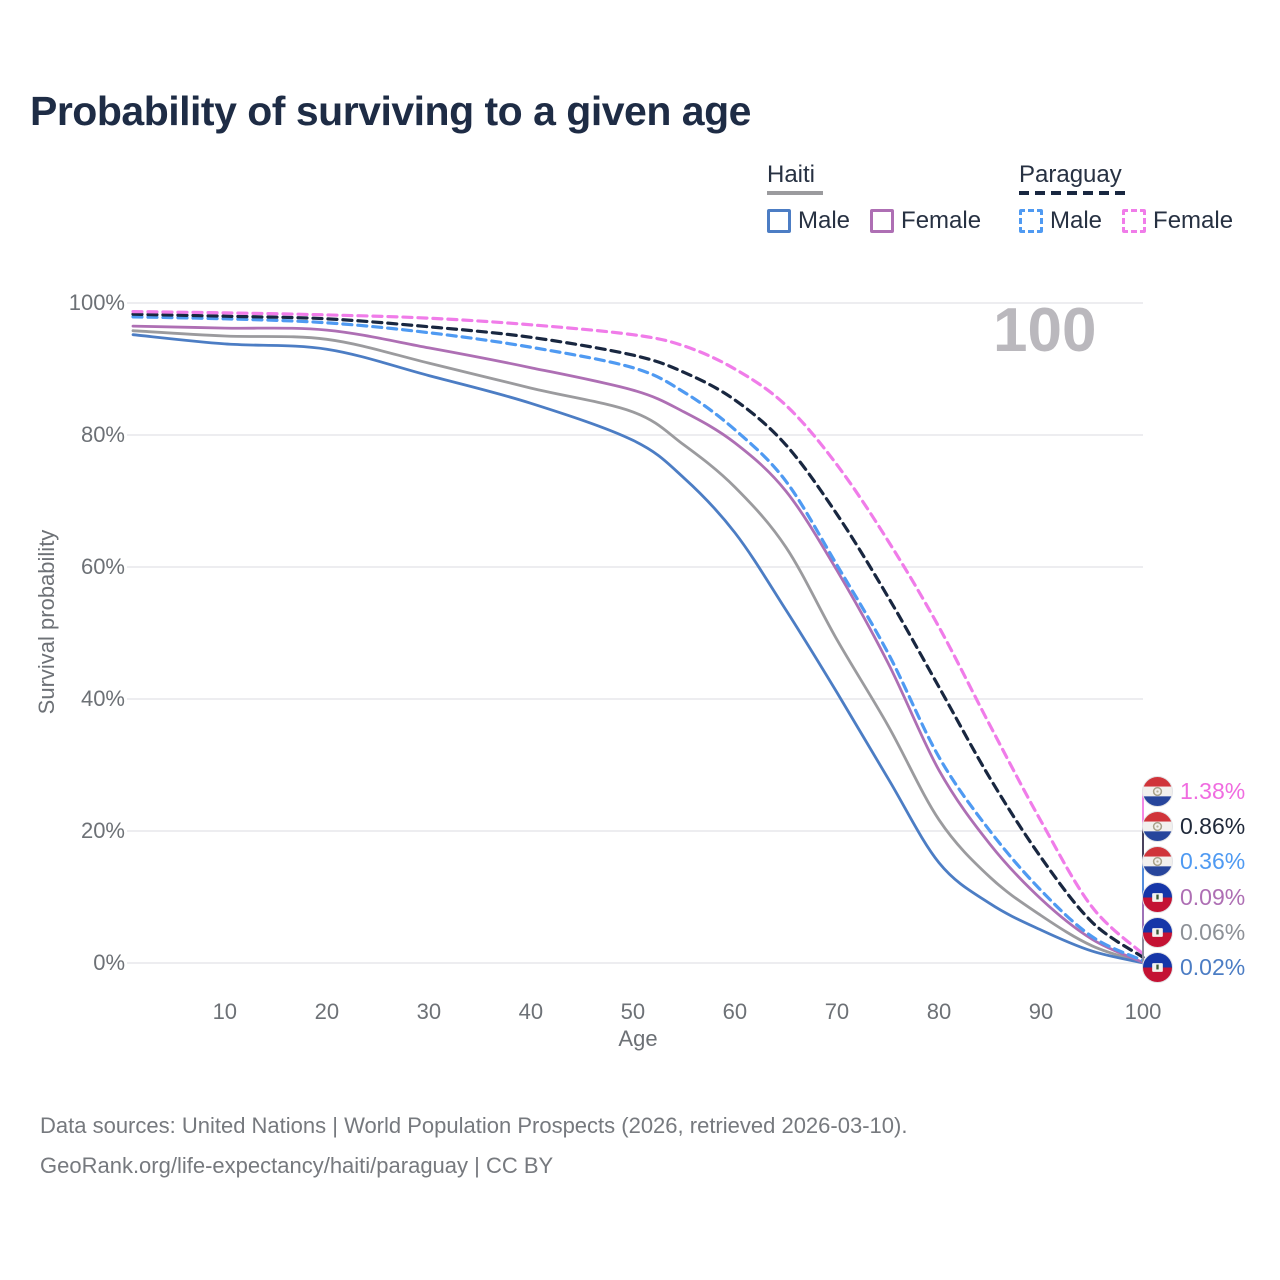 The width and height of the screenshot is (1280, 1280). What do you see at coordinates (1070, 174) in the screenshot?
I see `legend-country-paraguay: Paraguay` at bounding box center [1070, 174].